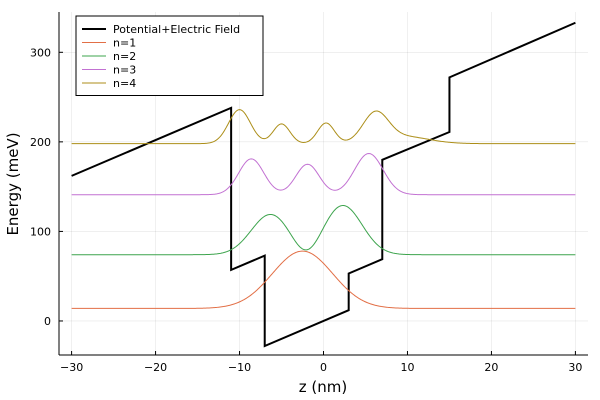  I want to click on x-tick-label: 20, so click(491, 367).